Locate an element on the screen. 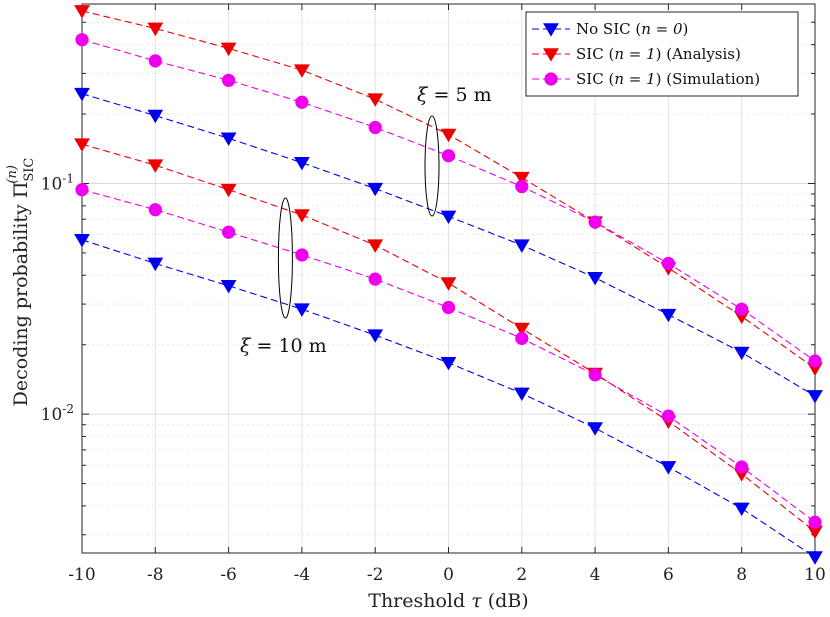 This screenshot has height=617, width=830. x-tick-label: 4 is located at coordinates (595, 575).